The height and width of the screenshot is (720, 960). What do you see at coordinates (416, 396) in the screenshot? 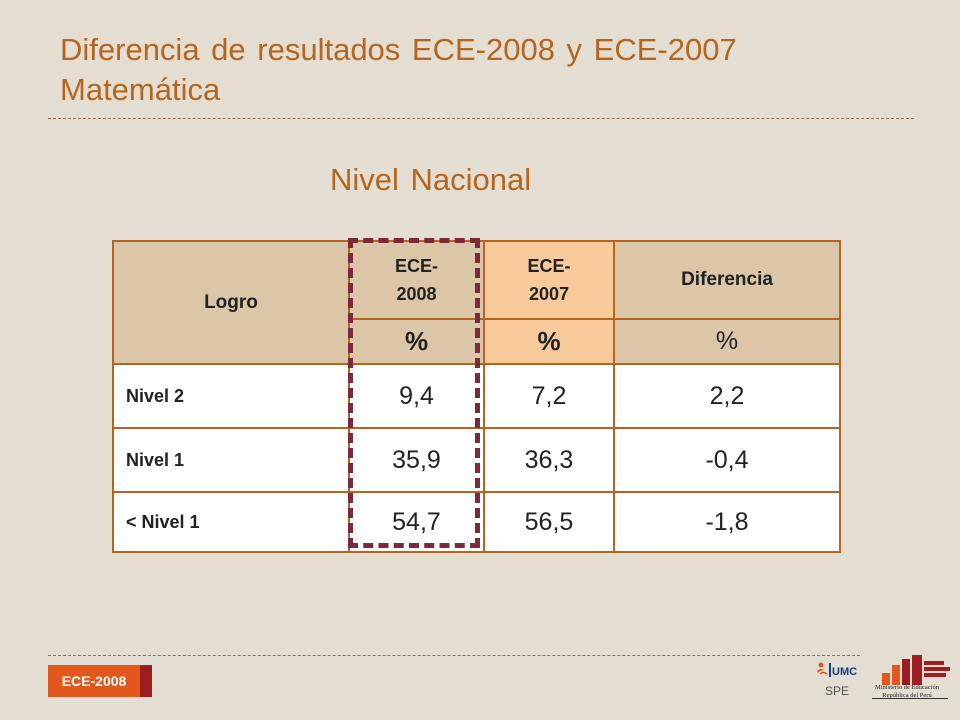
I see `cell-ece-2008: 9,4` at bounding box center [416, 396].